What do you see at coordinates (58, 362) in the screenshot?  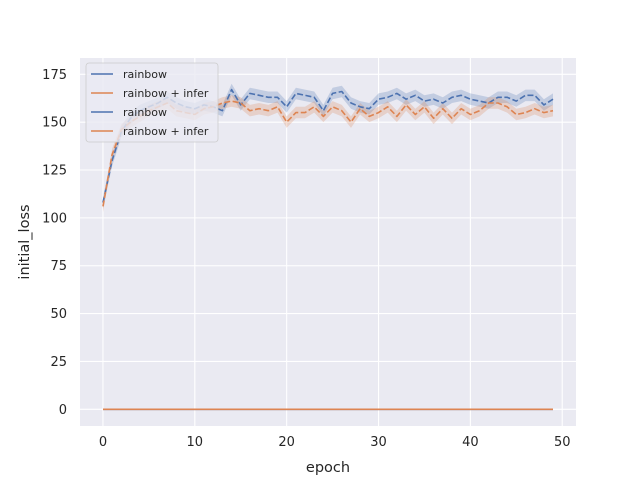 I see `y-tick-label: 25` at bounding box center [58, 362].